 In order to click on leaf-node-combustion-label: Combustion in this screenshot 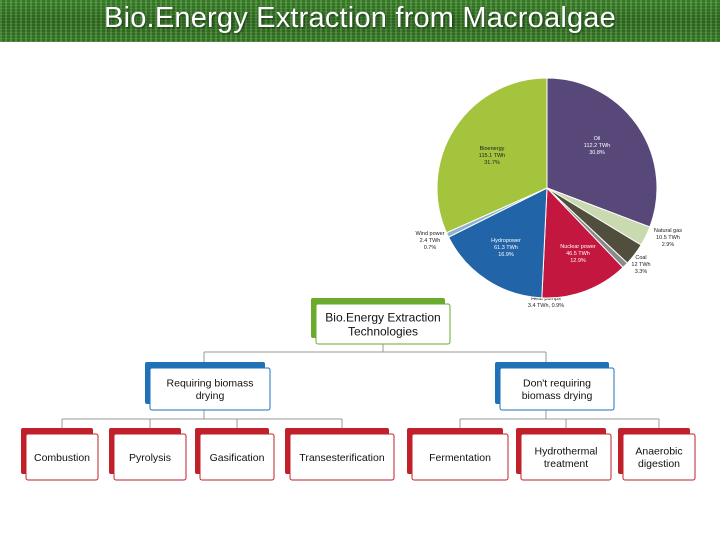, I will do `click(62, 458)`.